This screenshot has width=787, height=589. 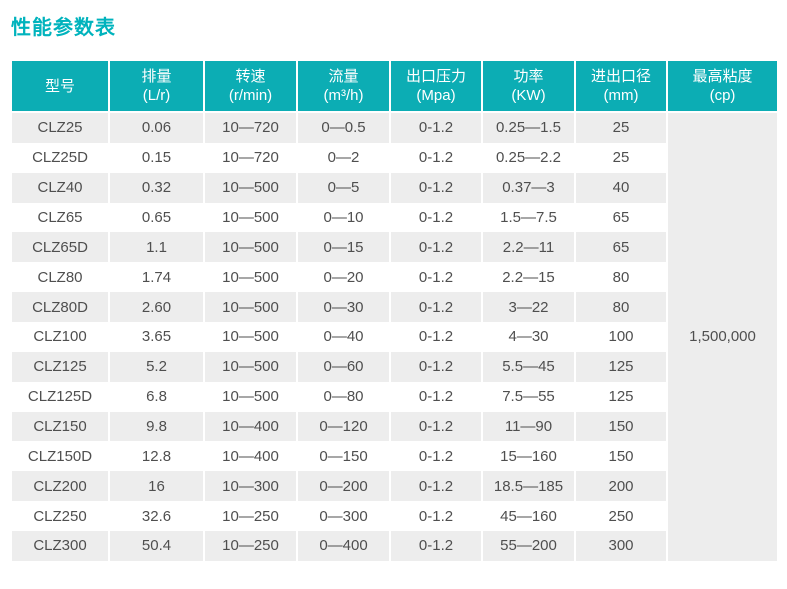 I want to click on cell-model: CLZ150D, so click(x=61, y=456).